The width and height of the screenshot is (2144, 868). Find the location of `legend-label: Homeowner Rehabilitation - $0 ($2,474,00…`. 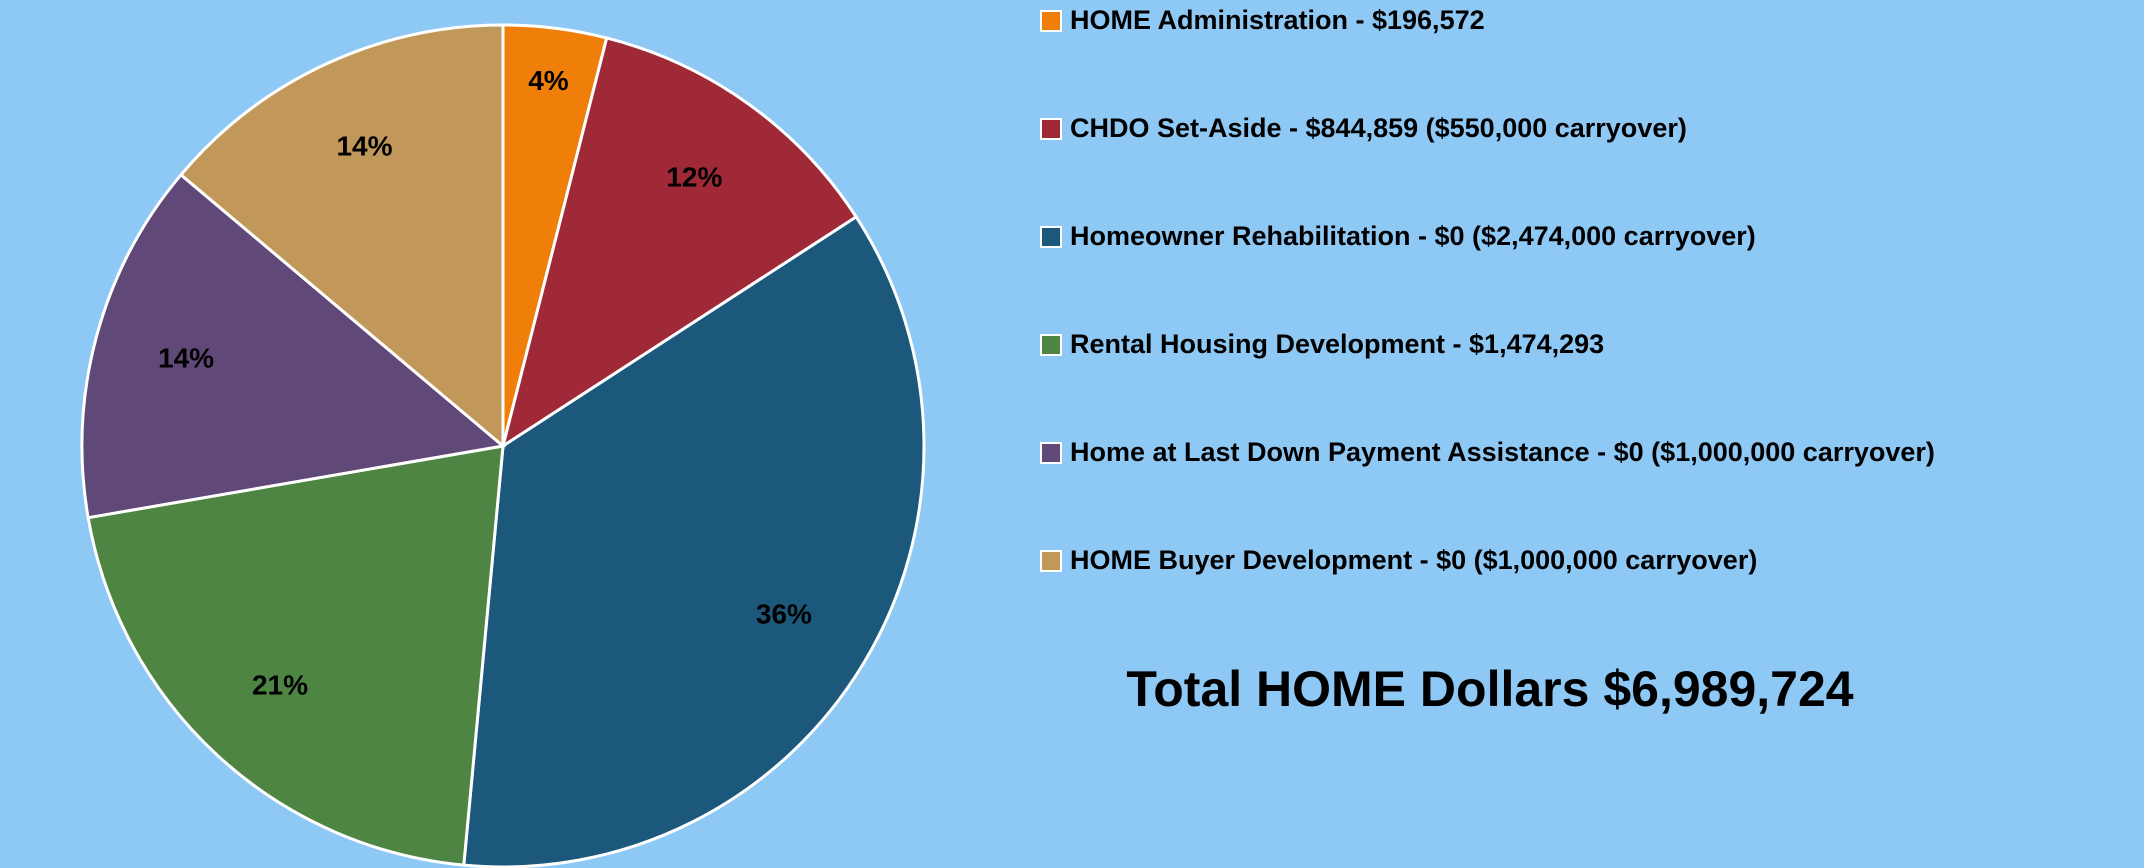

legend-label: Homeowner Rehabilitation - $0 ($2,474,00… is located at coordinates (1413, 236).